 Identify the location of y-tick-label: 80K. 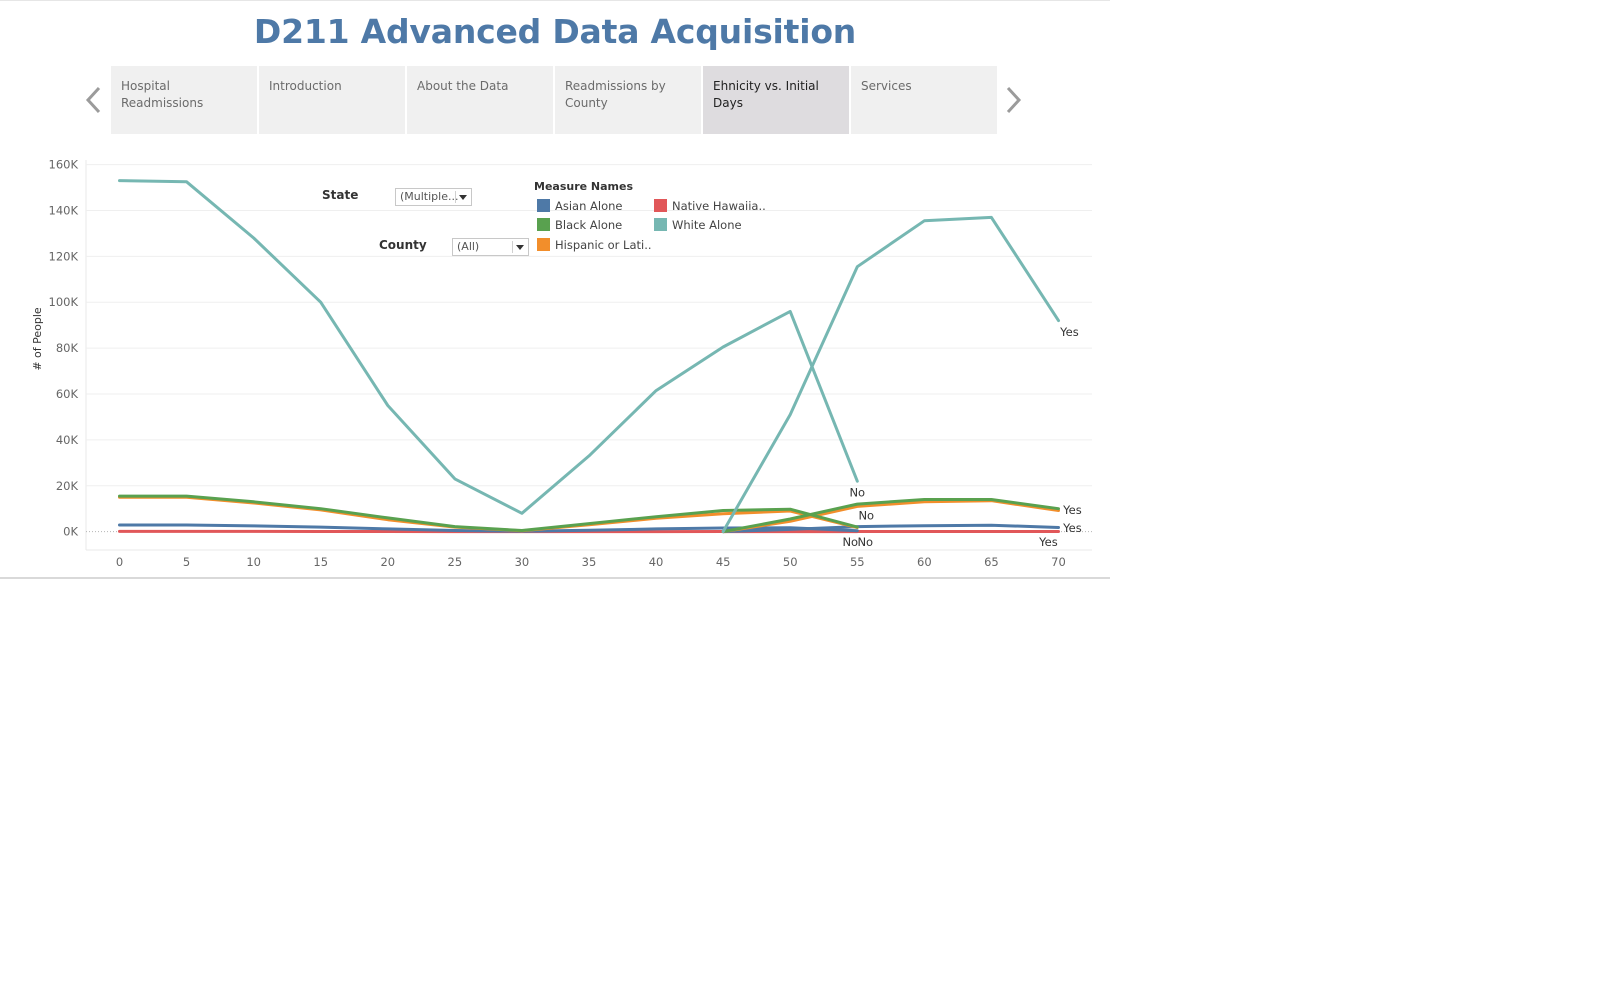
(67, 348).